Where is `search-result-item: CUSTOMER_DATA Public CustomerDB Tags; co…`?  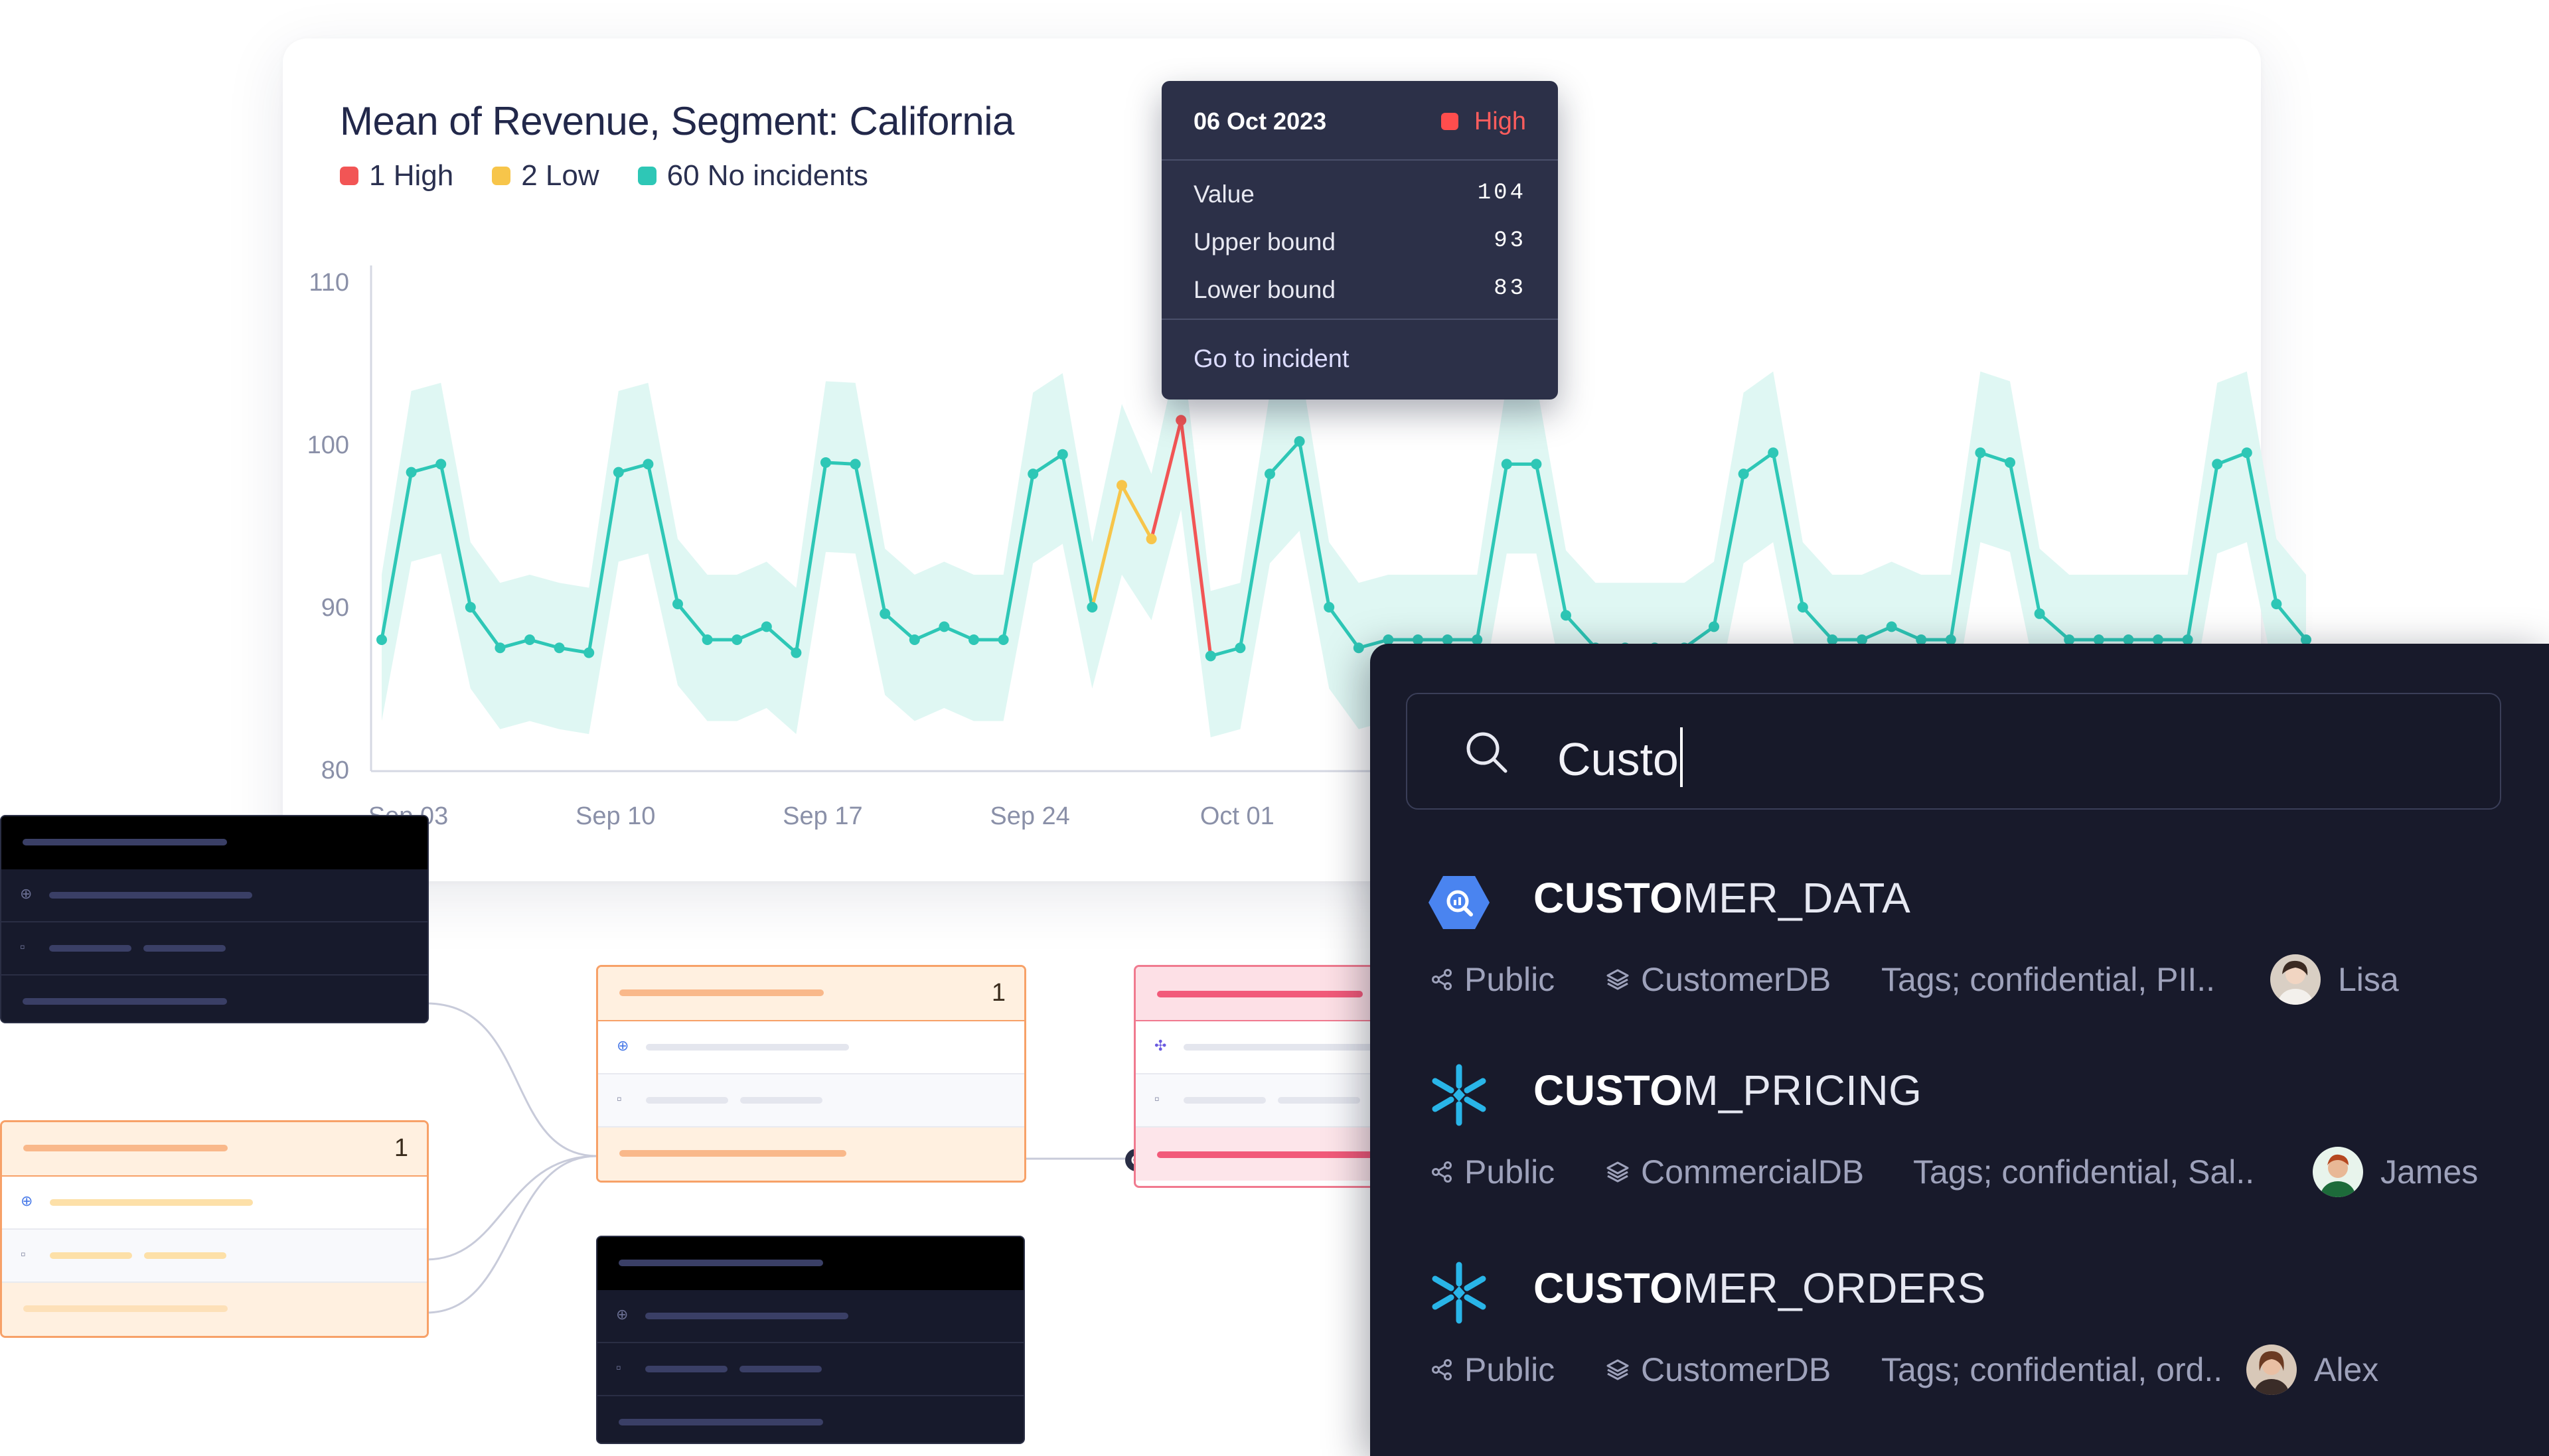 search-result-item: CUSTOMER_DATA Public CustomerDB Tags; co… is located at coordinates (1959, 963).